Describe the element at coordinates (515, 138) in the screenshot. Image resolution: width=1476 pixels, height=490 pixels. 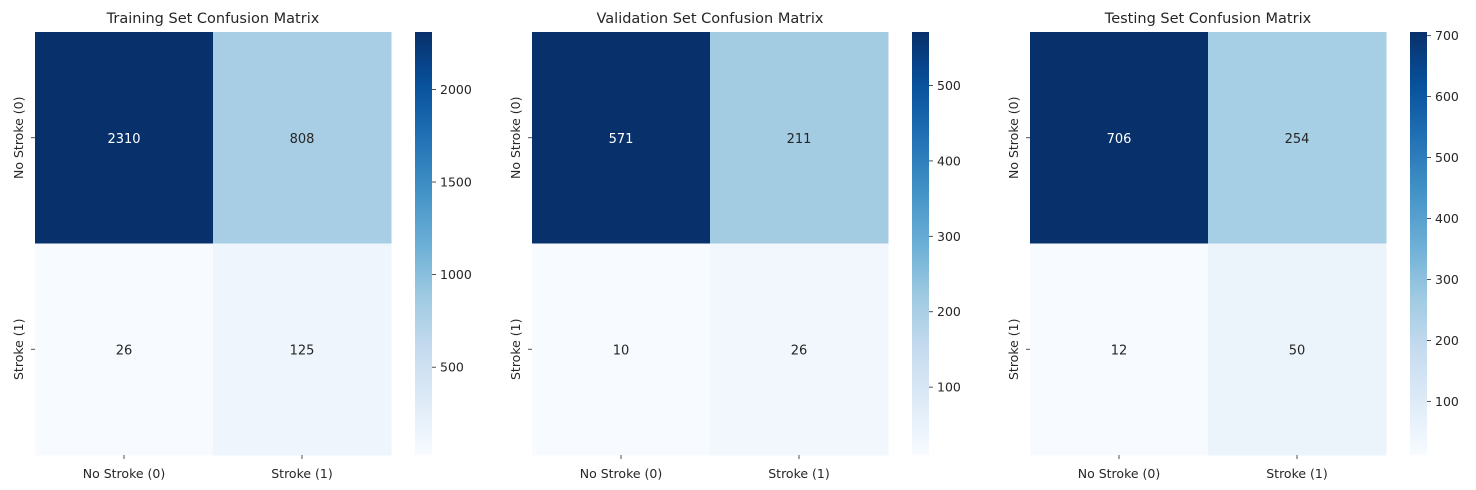
I see `y-tick-label-1-0: No Stroke (0)` at that location.